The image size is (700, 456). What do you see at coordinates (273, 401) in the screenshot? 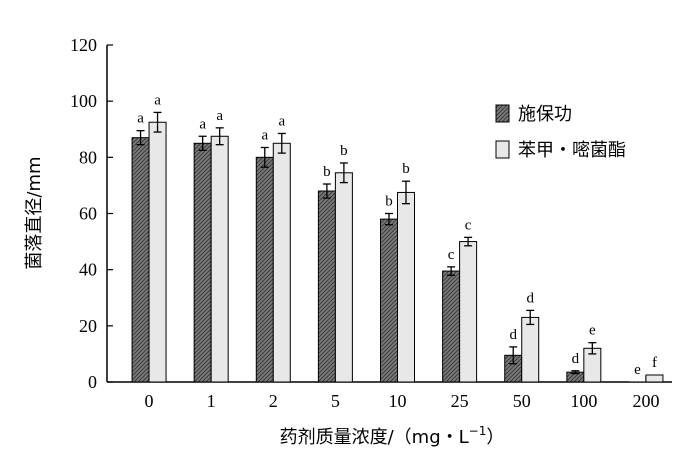
I see `x-tick-label: 2` at bounding box center [273, 401].